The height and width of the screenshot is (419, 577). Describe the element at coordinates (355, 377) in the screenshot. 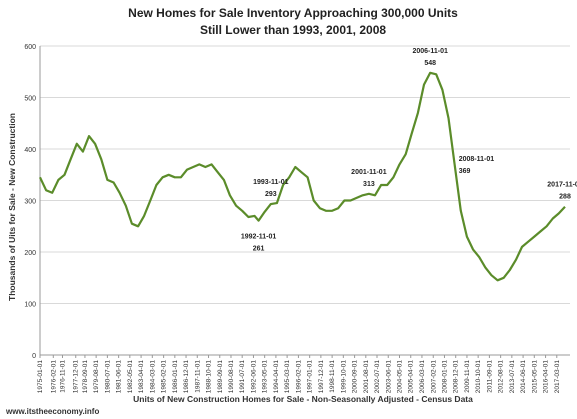

I see `x-tick-label: 2000-09-01` at that location.